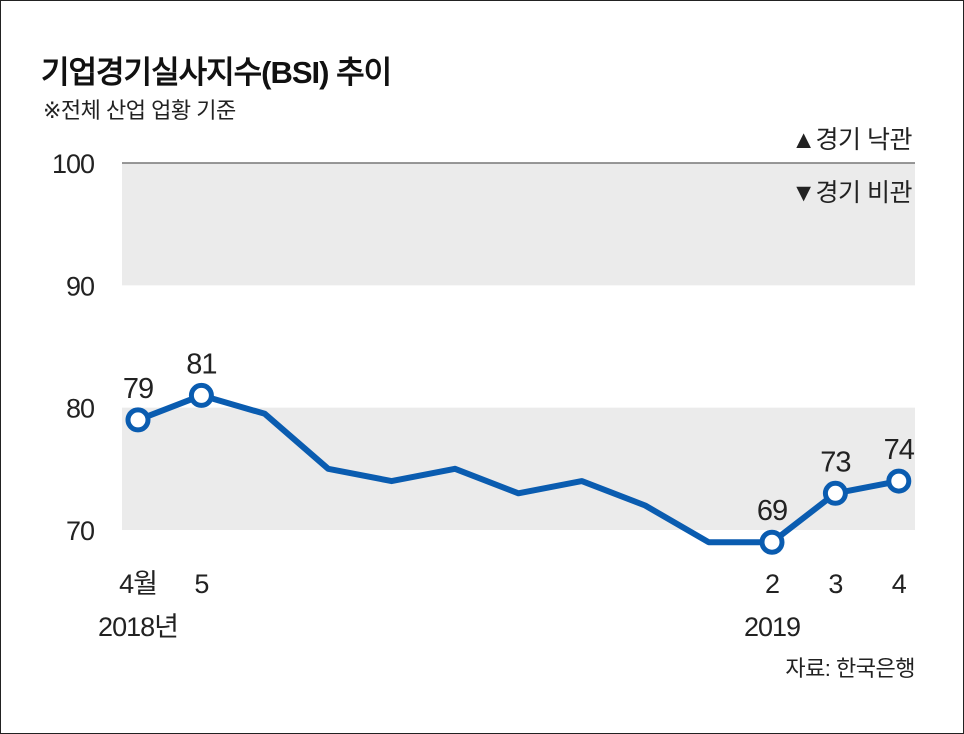 This screenshot has width=964, height=734. What do you see at coordinates (835, 462) in the screenshot?
I see `data-label: 73` at bounding box center [835, 462].